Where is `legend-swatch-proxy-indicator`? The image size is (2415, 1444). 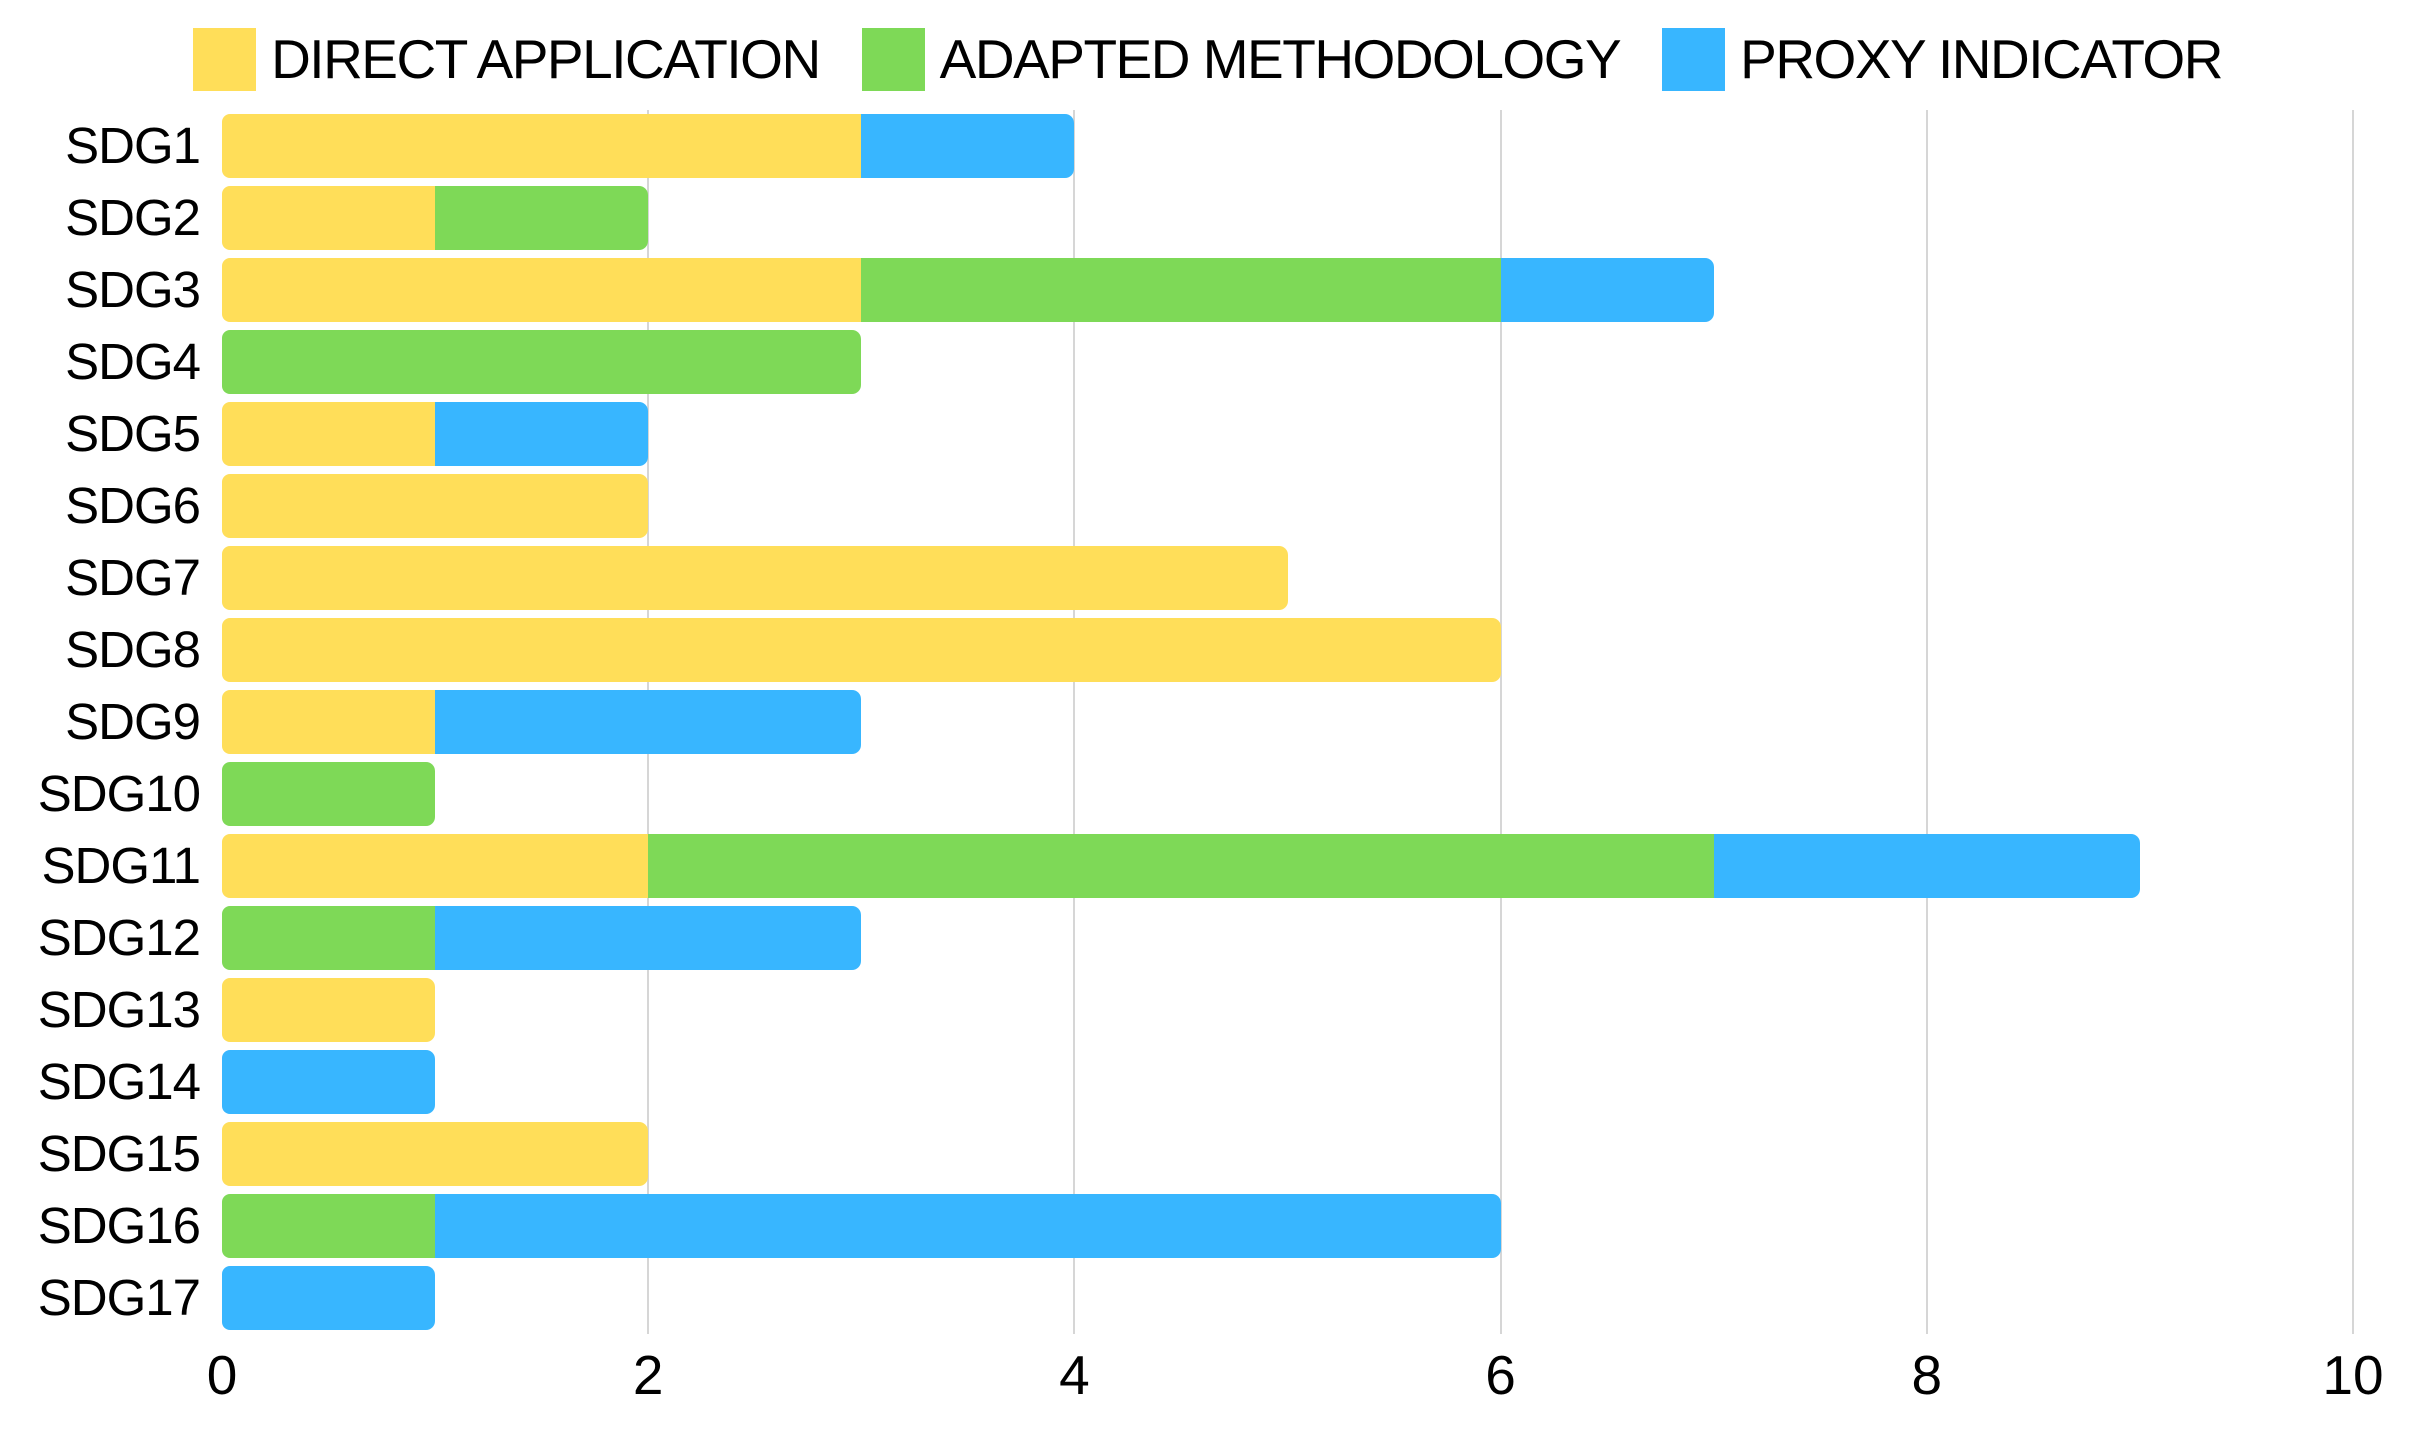
legend-swatch-proxy-indicator is located at coordinates (1694, 59).